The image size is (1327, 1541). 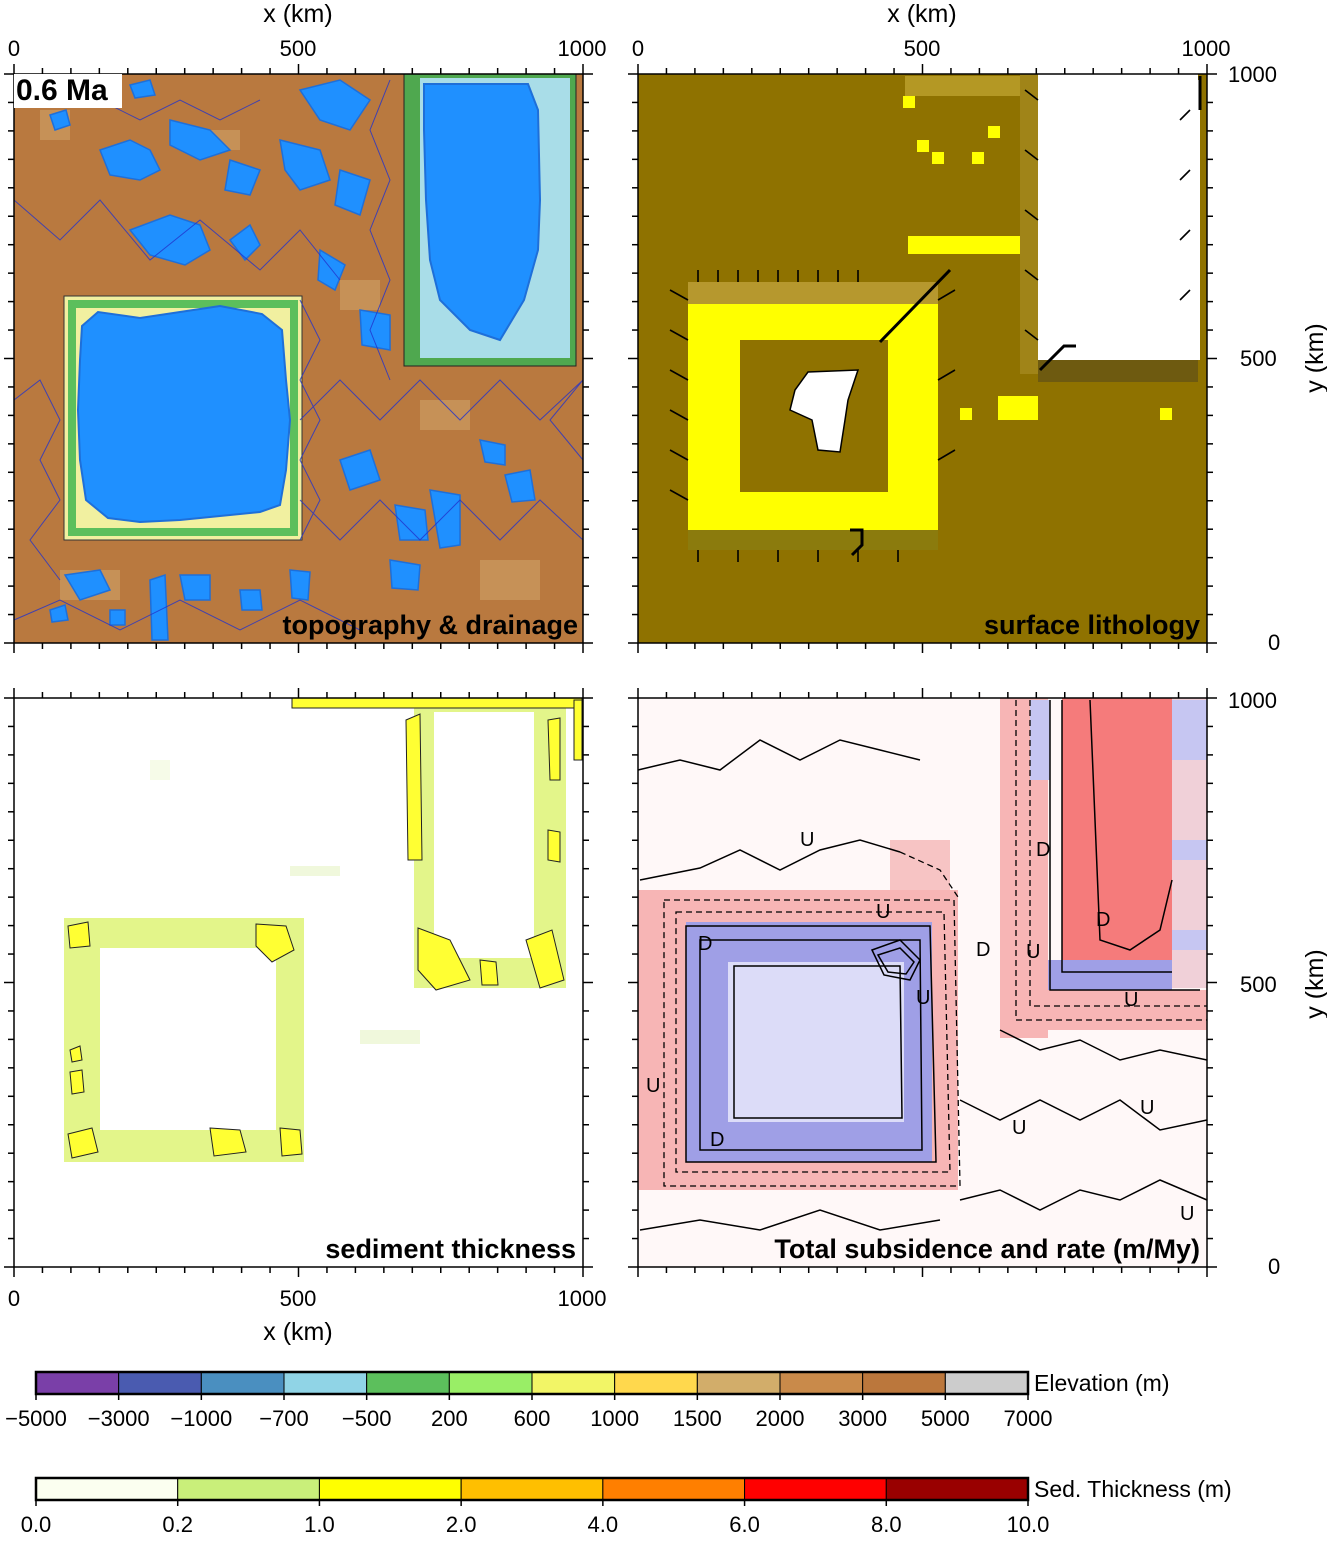 What do you see at coordinates (284, 1418) in the screenshot?
I see `colorbar-tick-label: −700` at bounding box center [284, 1418].